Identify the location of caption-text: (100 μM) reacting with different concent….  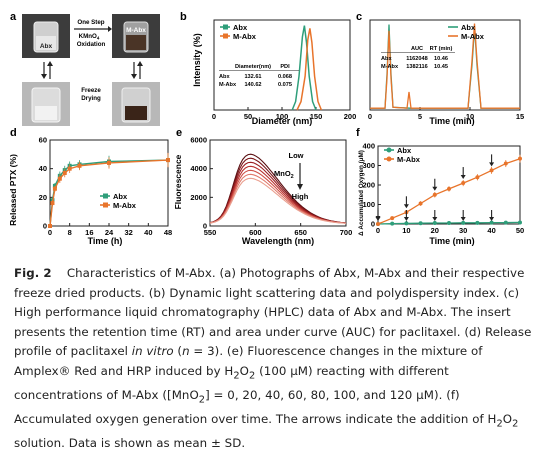
(231, 382).